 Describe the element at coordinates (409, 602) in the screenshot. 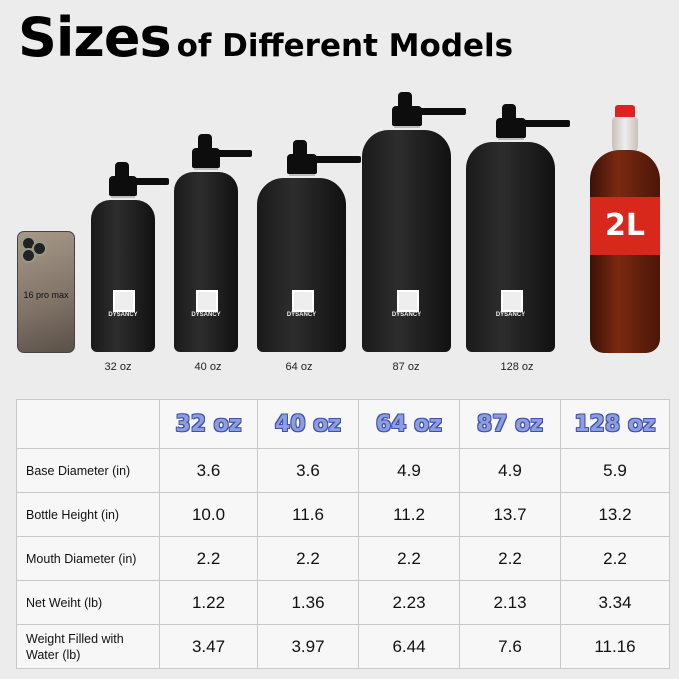

I see `table-cell: 2.23` at that location.